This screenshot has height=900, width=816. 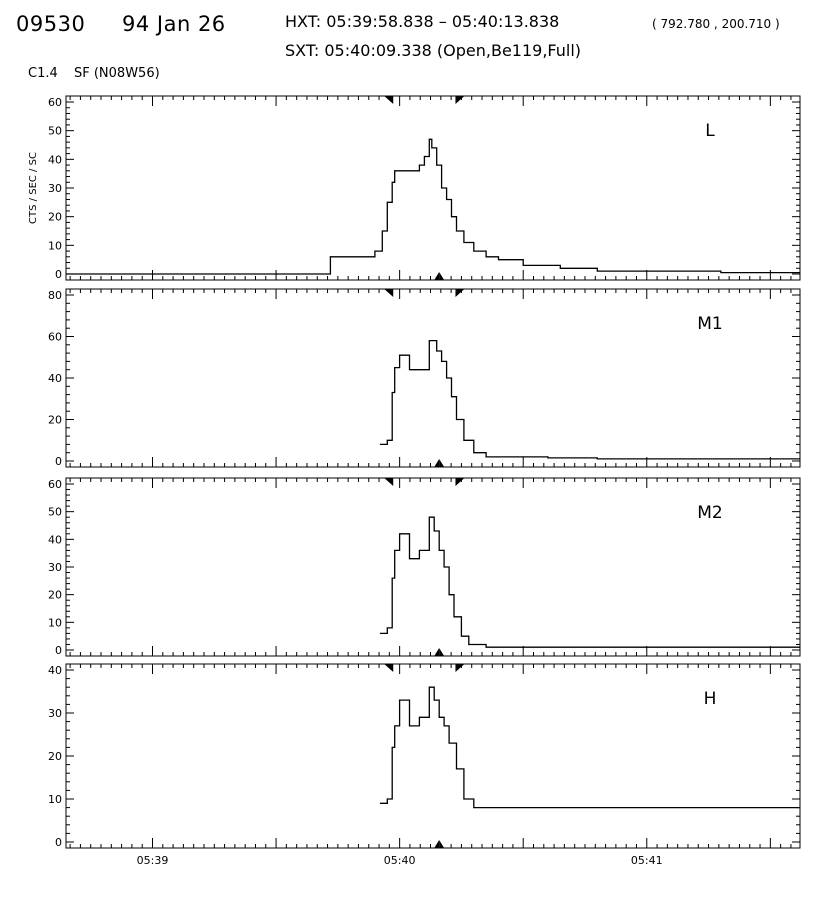 I want to click on observation-date: 94 Jan 26, so click(x=174, y=24).